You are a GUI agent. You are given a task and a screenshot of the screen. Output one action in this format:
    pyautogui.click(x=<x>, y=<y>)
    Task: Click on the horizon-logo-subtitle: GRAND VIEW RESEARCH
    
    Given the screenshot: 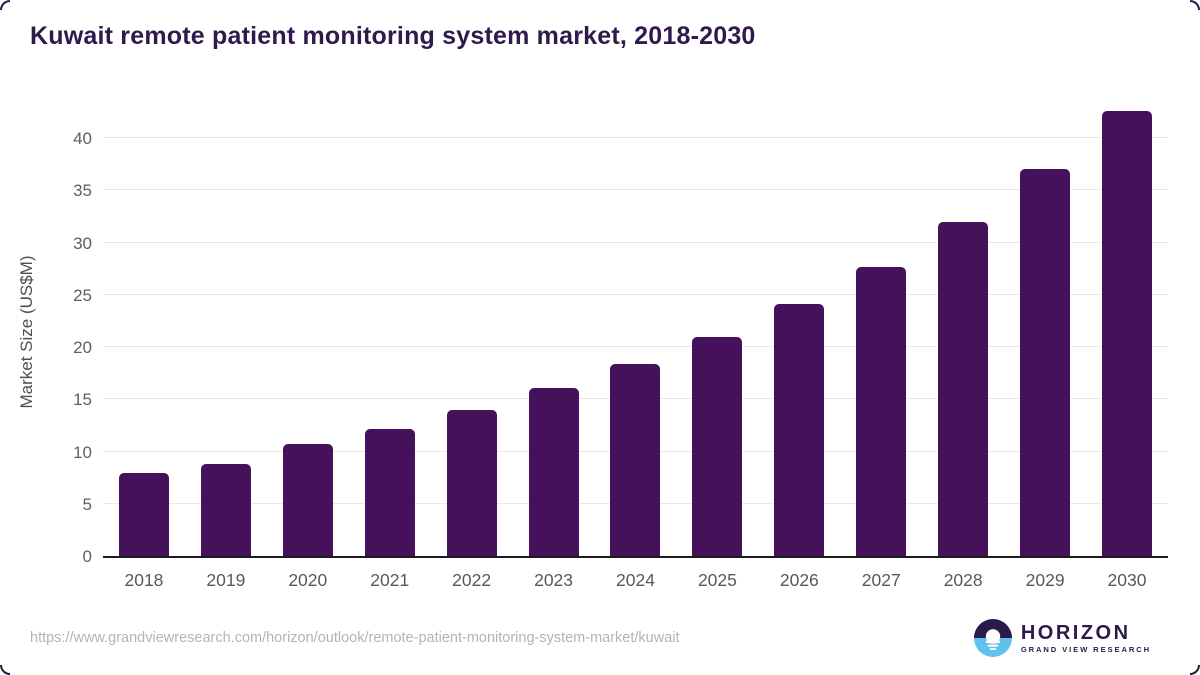 What is the action you would take?
    pyautogui.click(x=1085, y=649)
    